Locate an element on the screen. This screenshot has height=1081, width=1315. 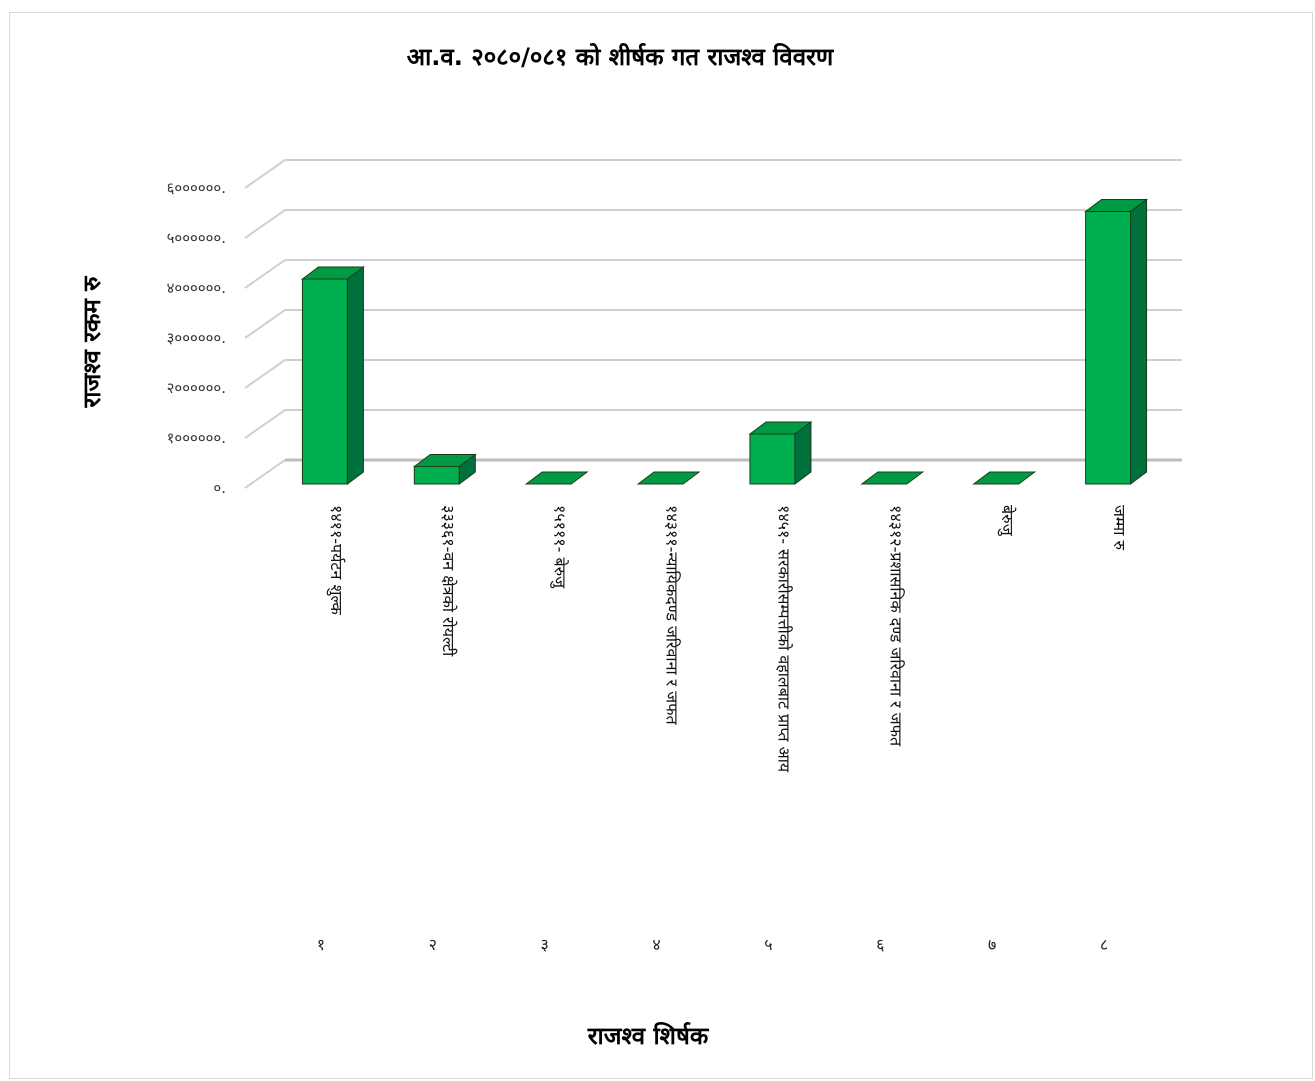
y-tick-label: ४००००००. is located at coordinates (196, 288).